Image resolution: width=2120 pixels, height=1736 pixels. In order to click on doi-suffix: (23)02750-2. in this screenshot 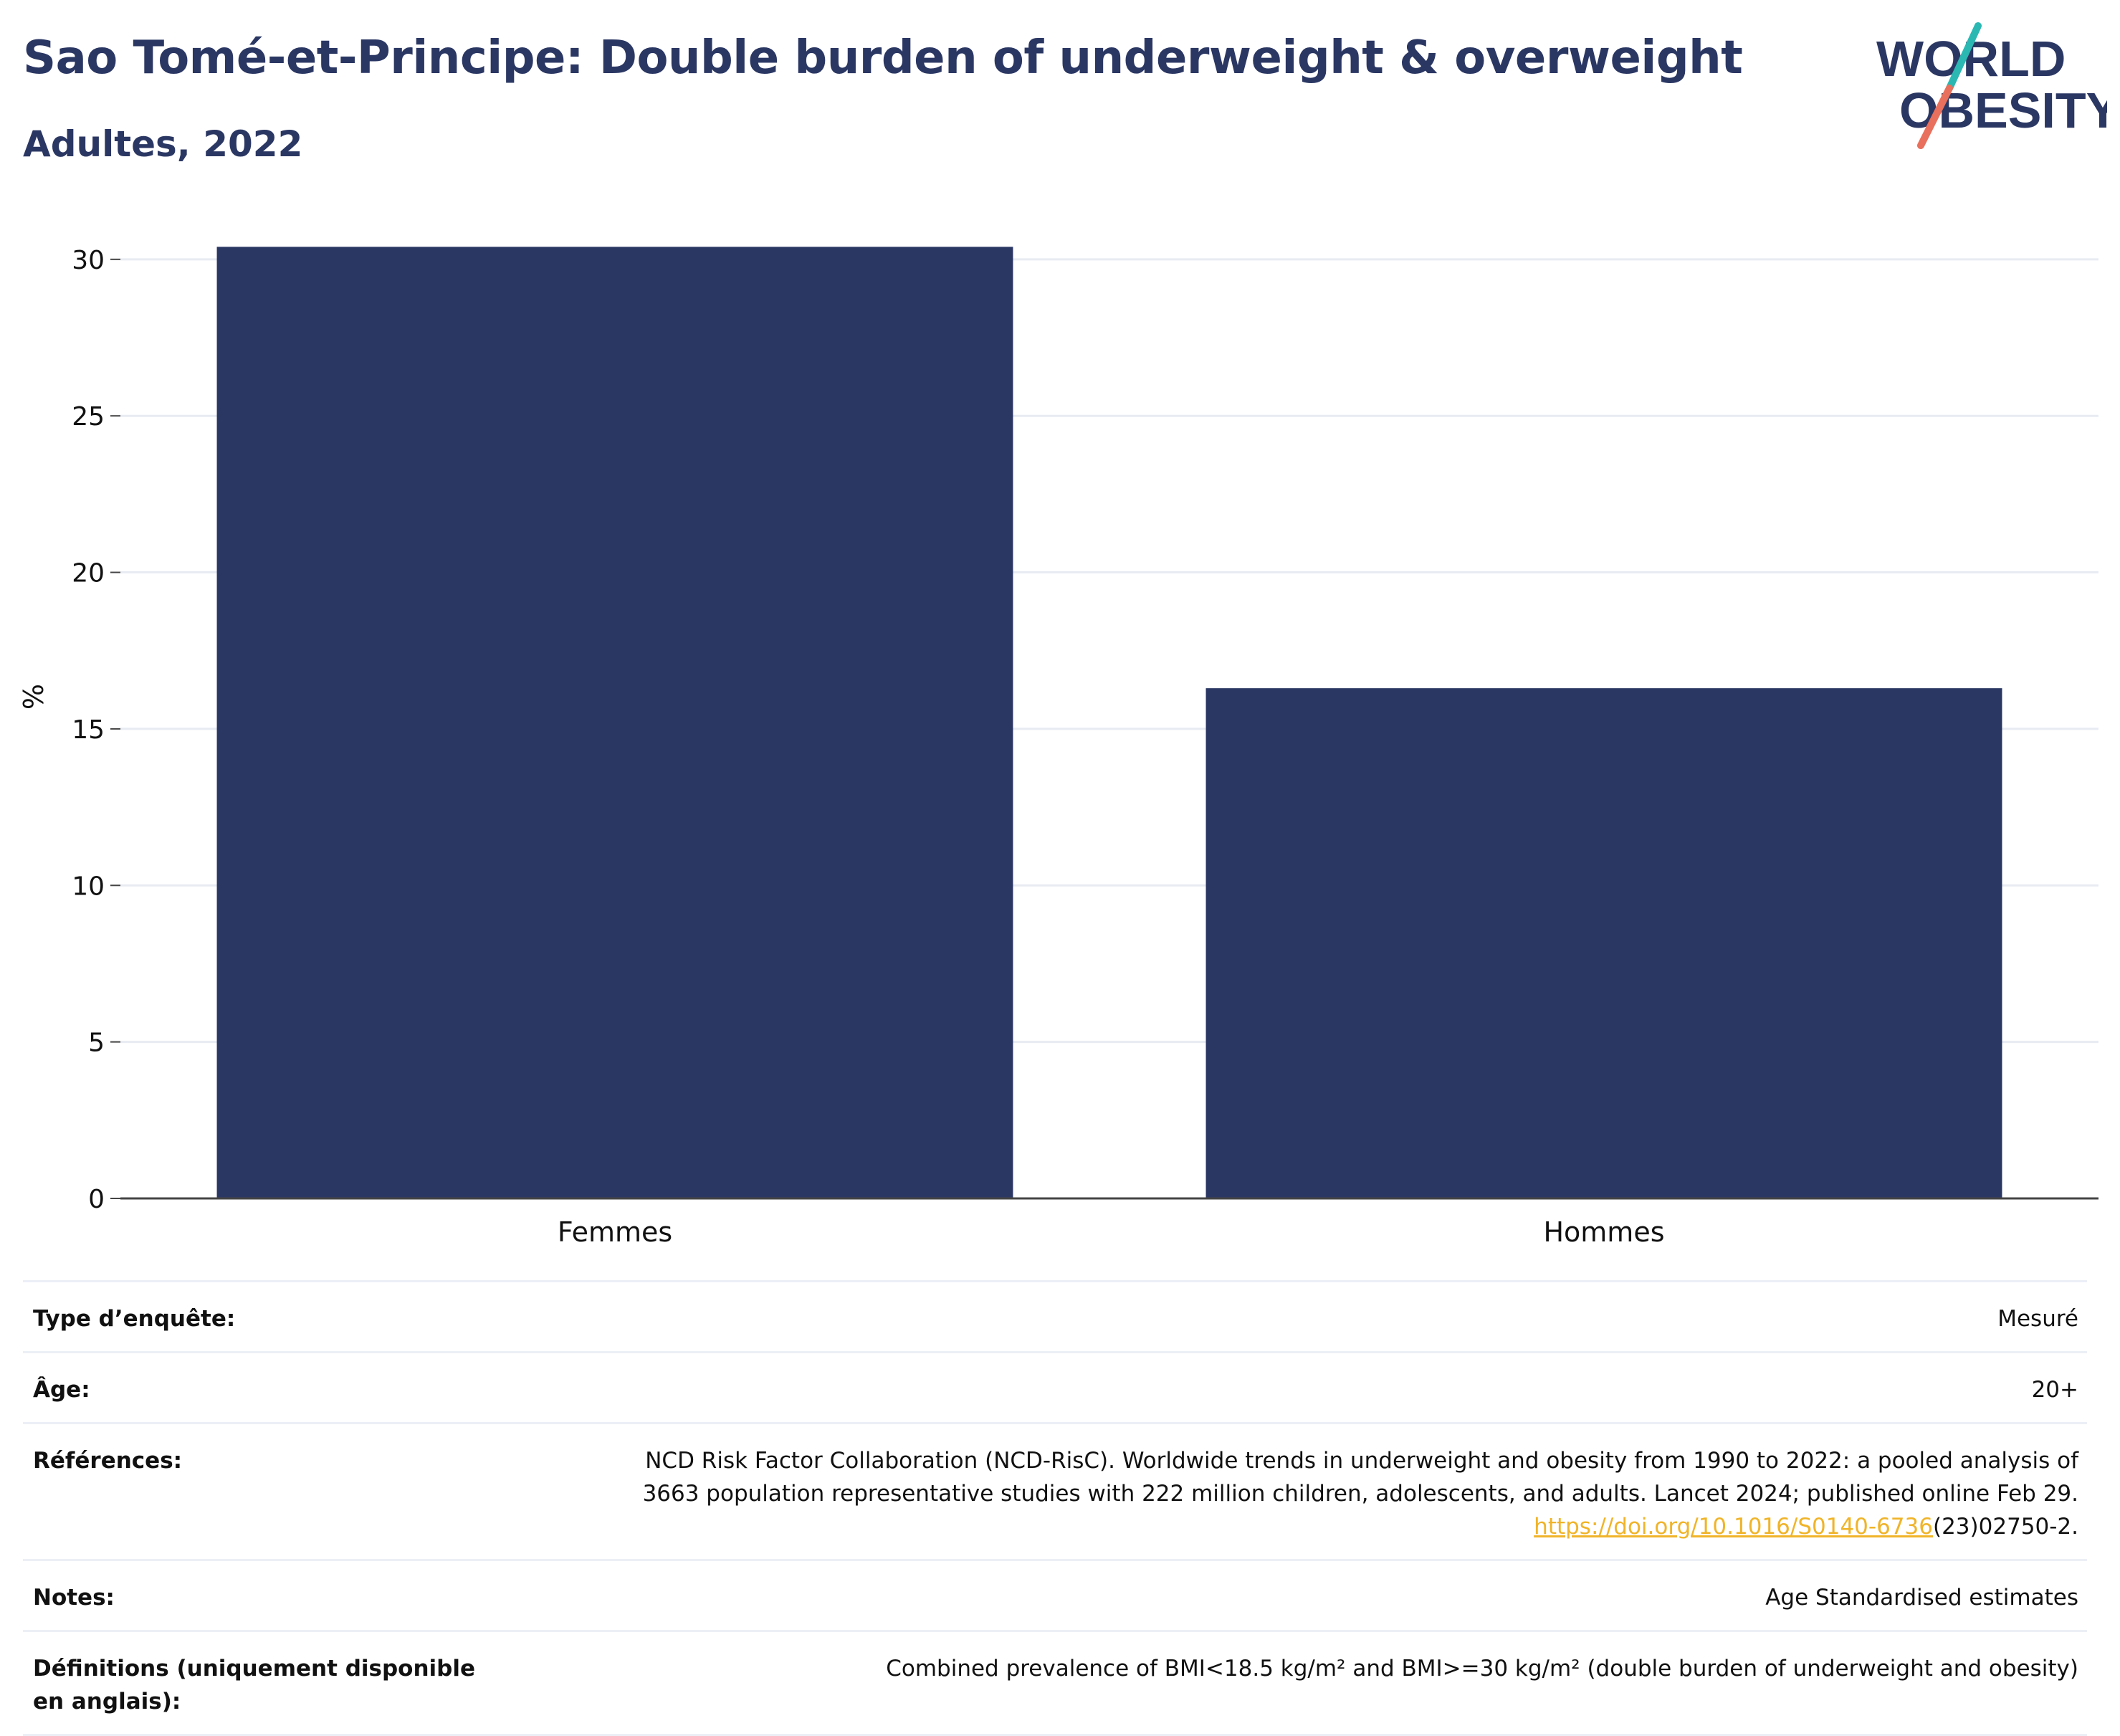, I will do `click(2005, 1527)`.